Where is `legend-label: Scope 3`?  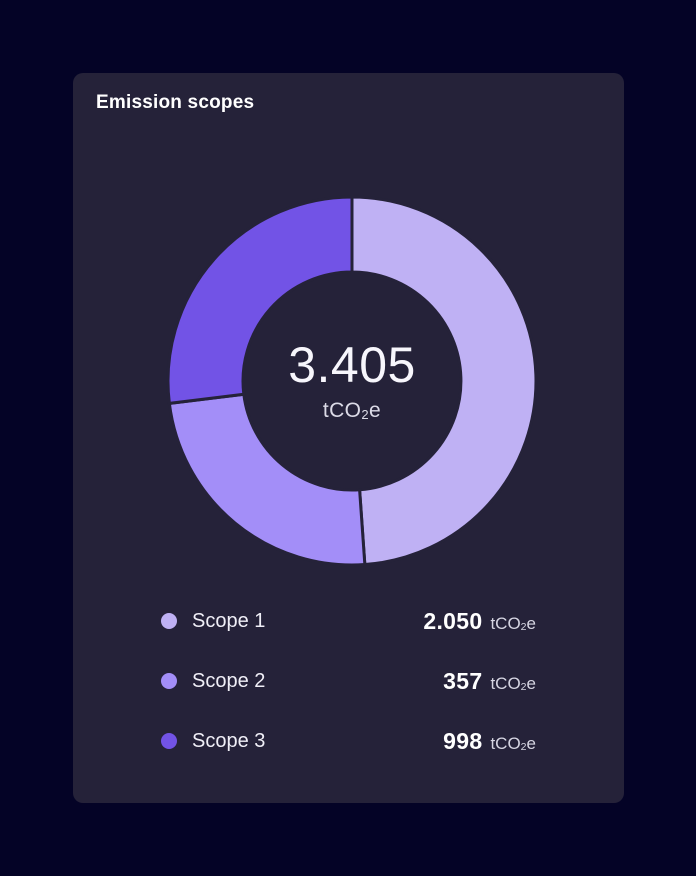 legend-label: Scope 3 is located at coordinates (229, 740).